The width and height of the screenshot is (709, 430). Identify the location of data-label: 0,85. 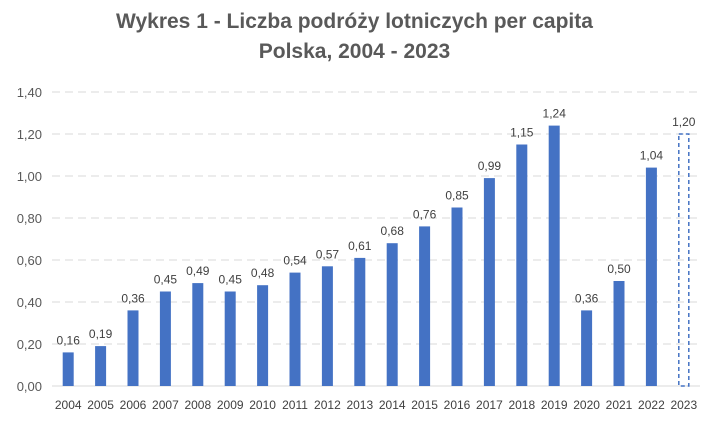
(457, 196).